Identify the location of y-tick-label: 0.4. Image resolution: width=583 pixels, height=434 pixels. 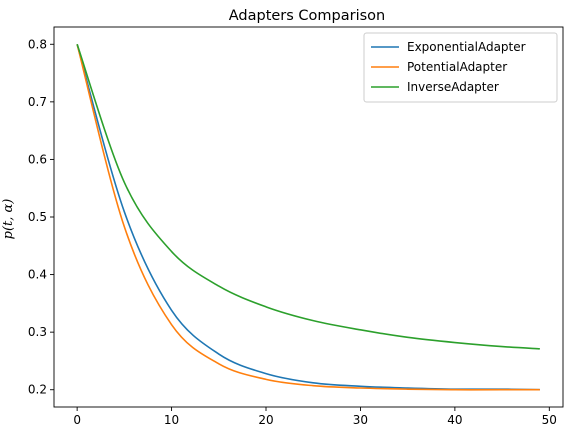
(37, 275).